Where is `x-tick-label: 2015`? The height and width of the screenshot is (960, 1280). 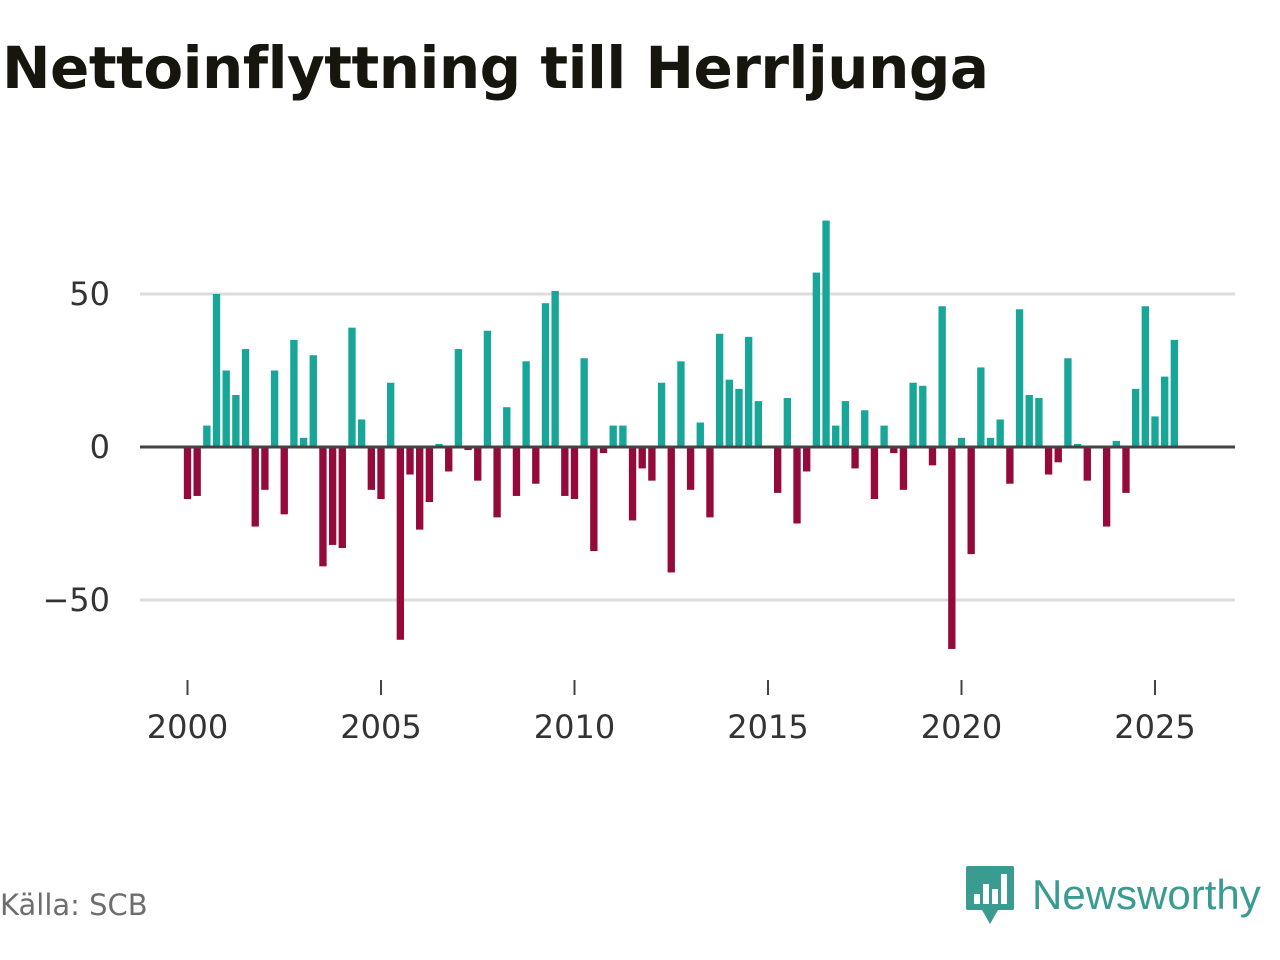 x-tick-label: 2015 is located at coordinates (767, 727).